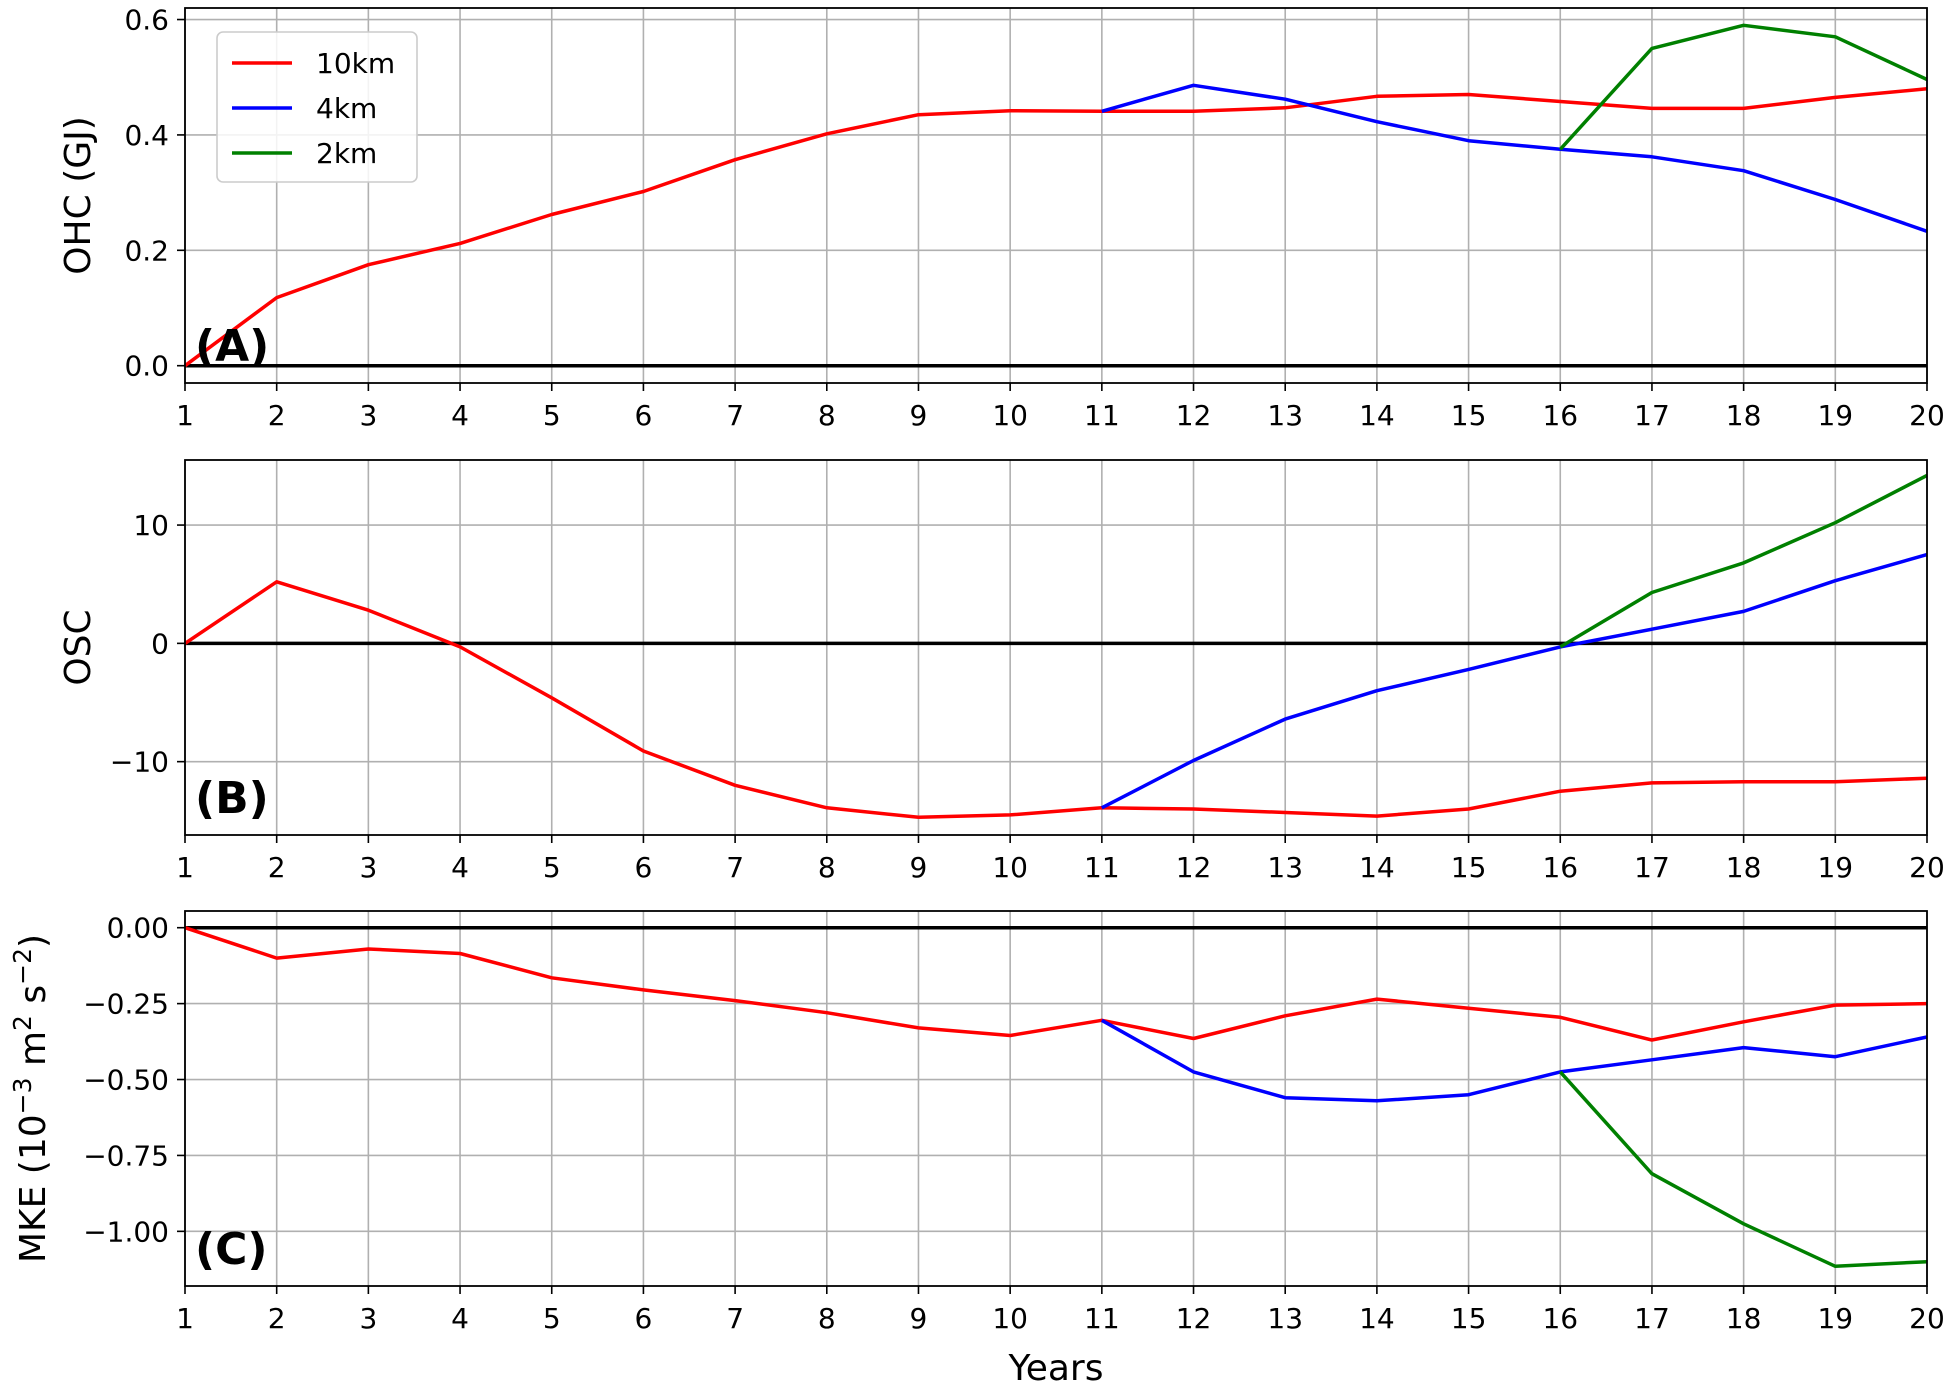 This screenshot has height=1385, width=1949. I want to click on y-tick-label: 0.6, so click(146, 20).